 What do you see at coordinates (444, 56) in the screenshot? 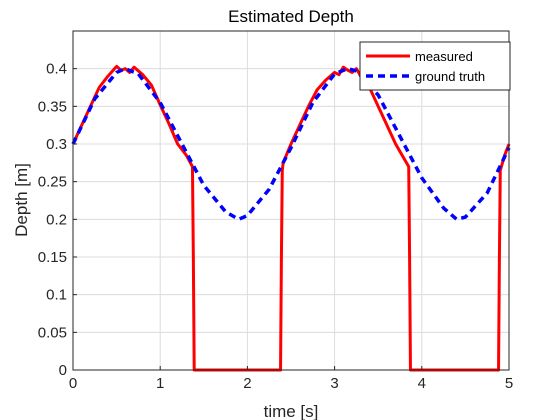
I see `legend-entry-measured: measured` at bounding box center [444, 56].